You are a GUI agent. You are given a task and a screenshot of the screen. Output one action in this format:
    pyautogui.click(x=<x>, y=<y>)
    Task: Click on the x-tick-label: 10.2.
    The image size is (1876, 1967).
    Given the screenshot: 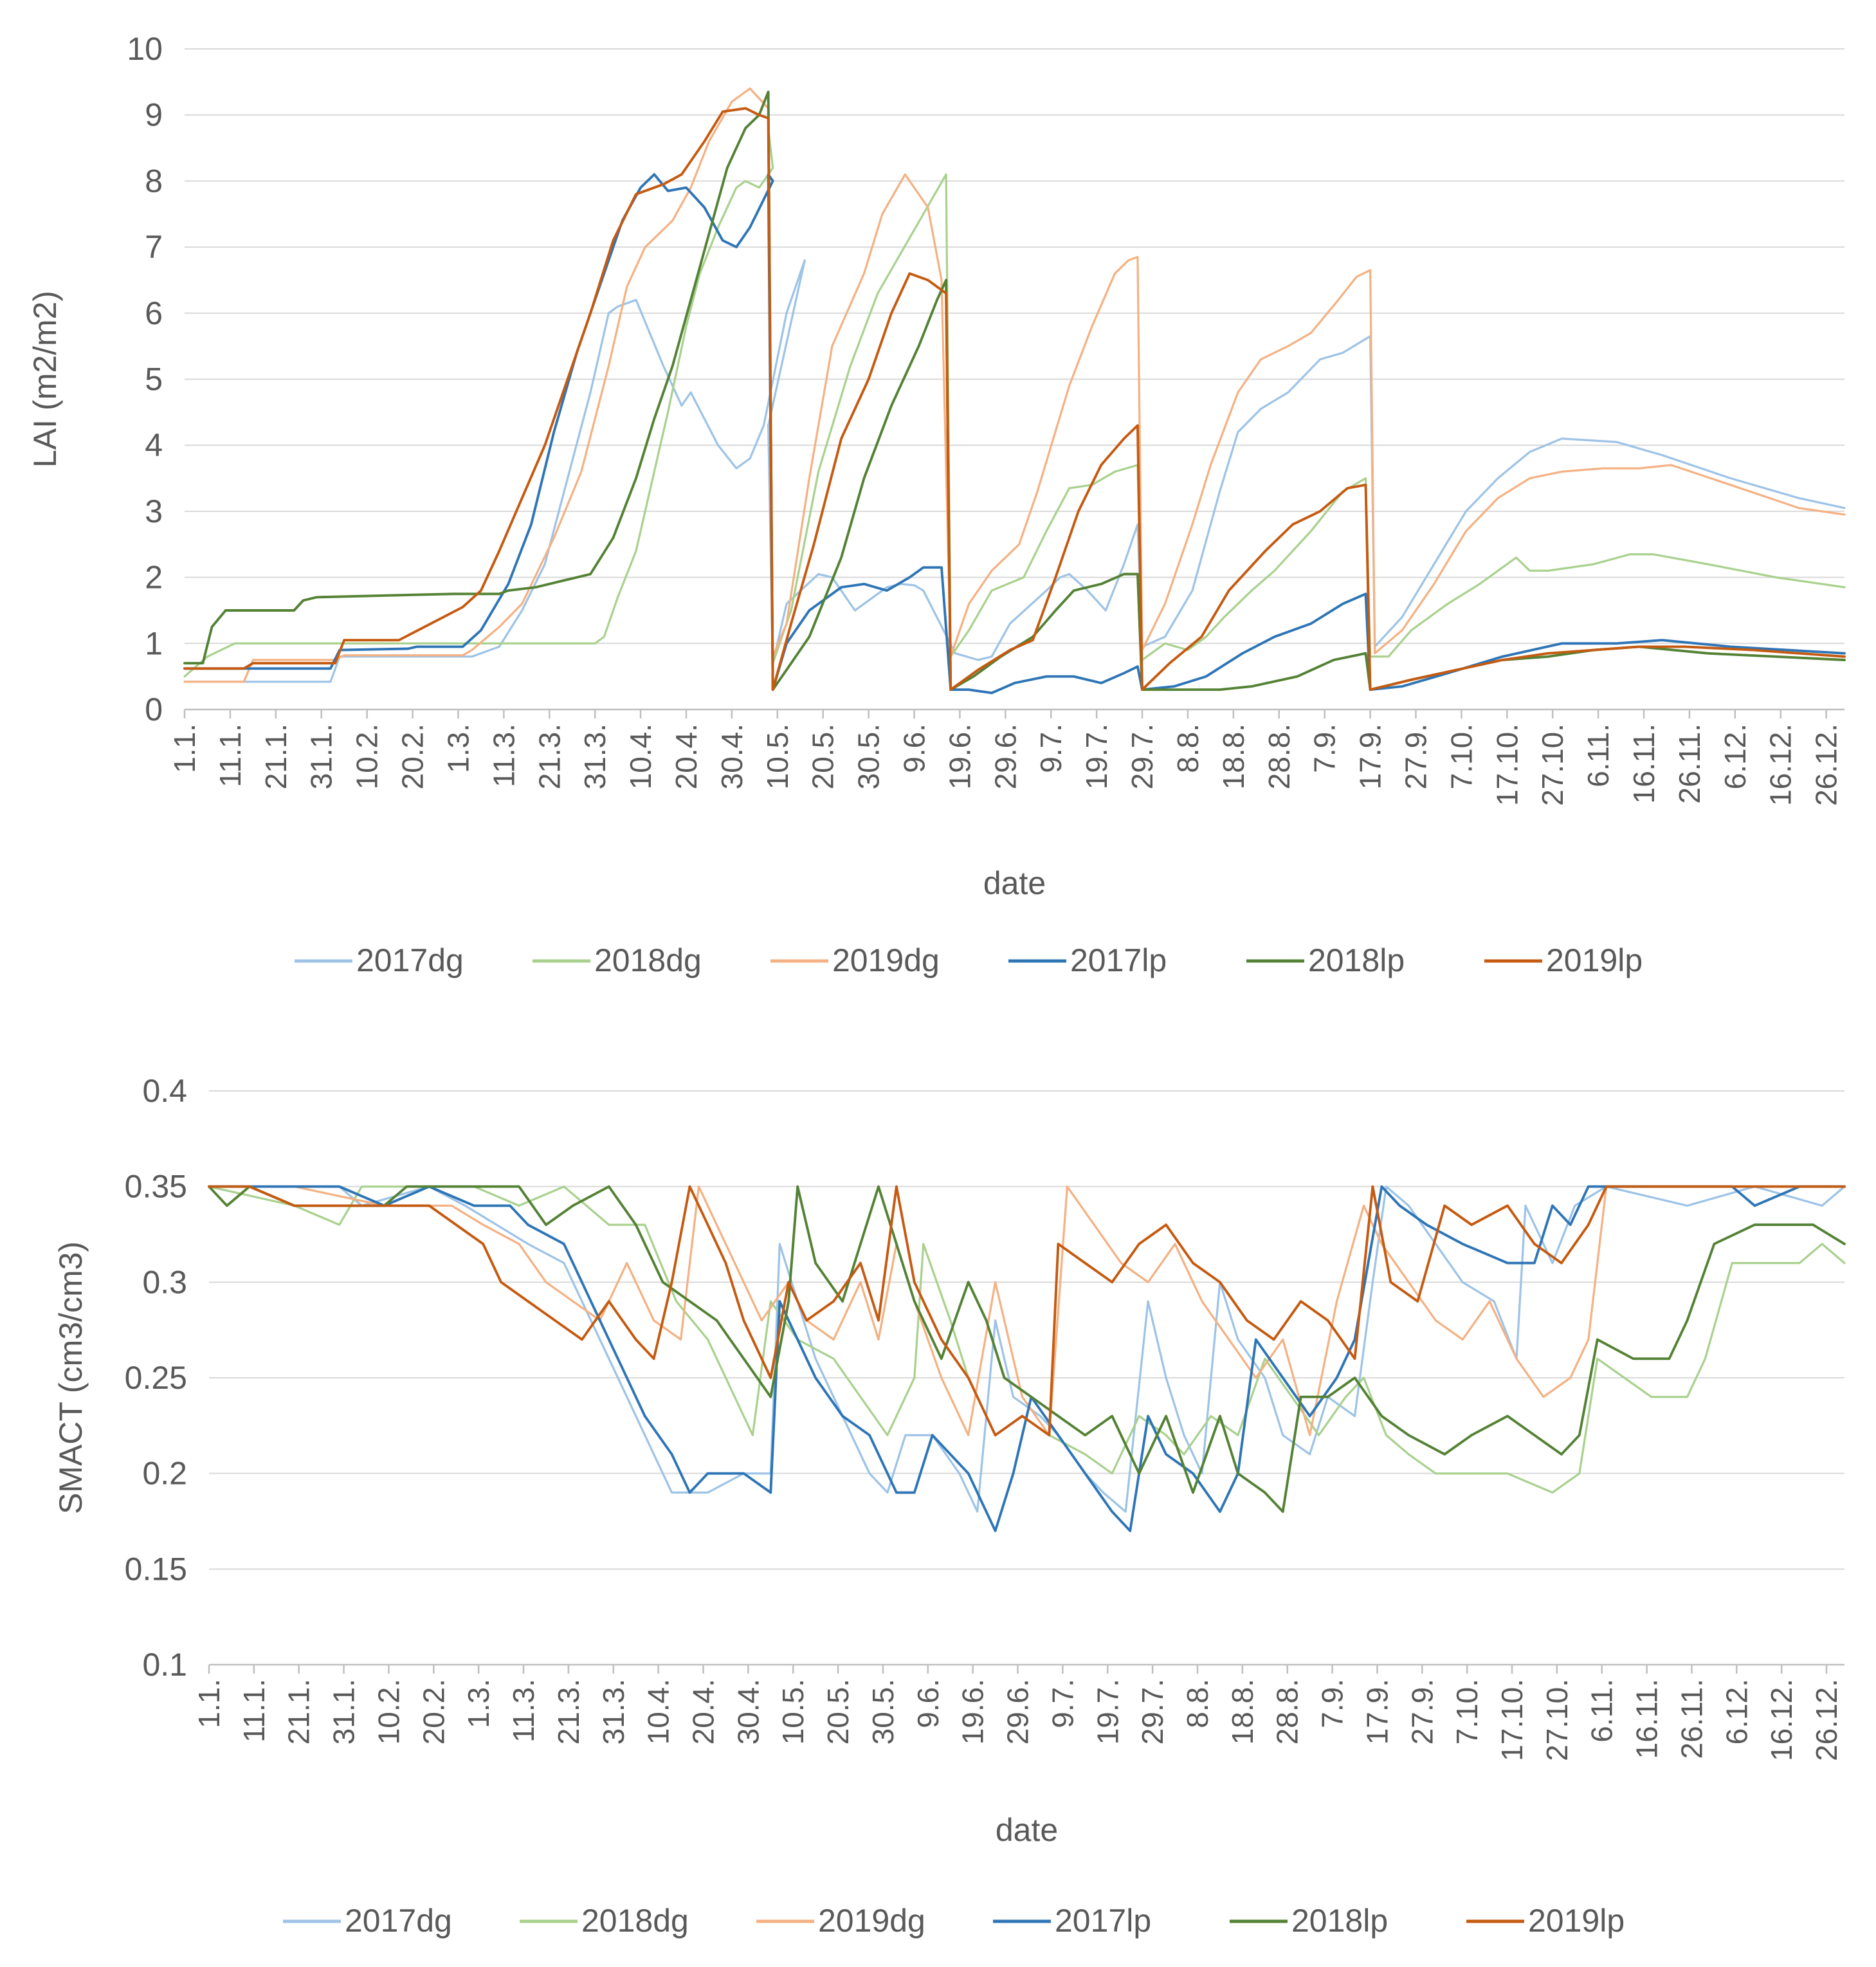 What is the action you would take?
    pyautogui.click(x=389, y=1712)
    